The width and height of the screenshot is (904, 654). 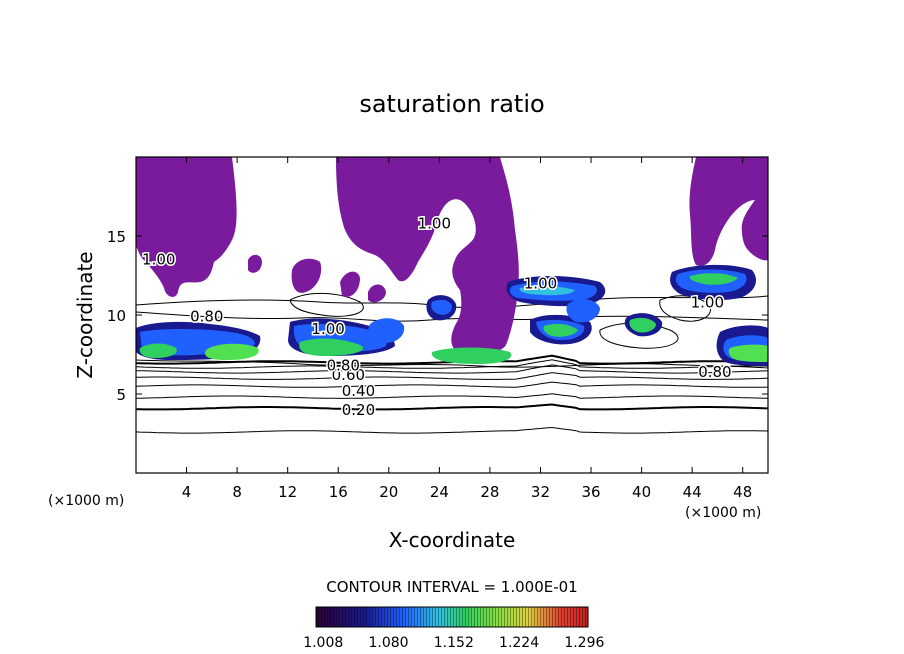 I want to click on region-center-left-green, so click(x=331, y=347).